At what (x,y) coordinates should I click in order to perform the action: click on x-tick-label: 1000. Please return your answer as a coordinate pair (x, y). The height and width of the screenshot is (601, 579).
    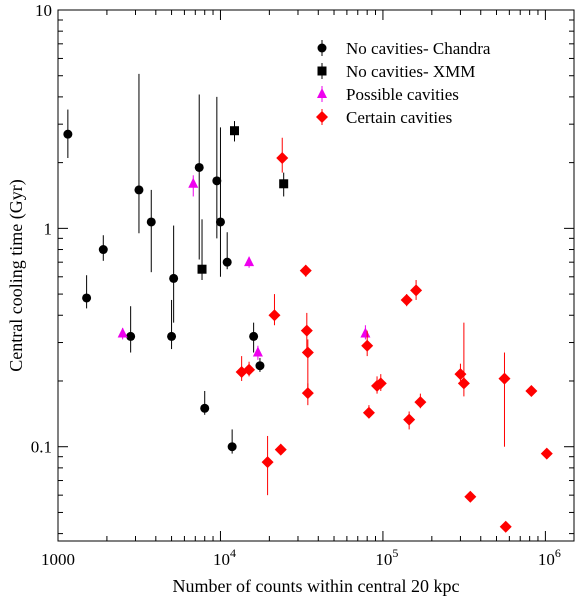
    Looking at the image, I should click on (58, 559).